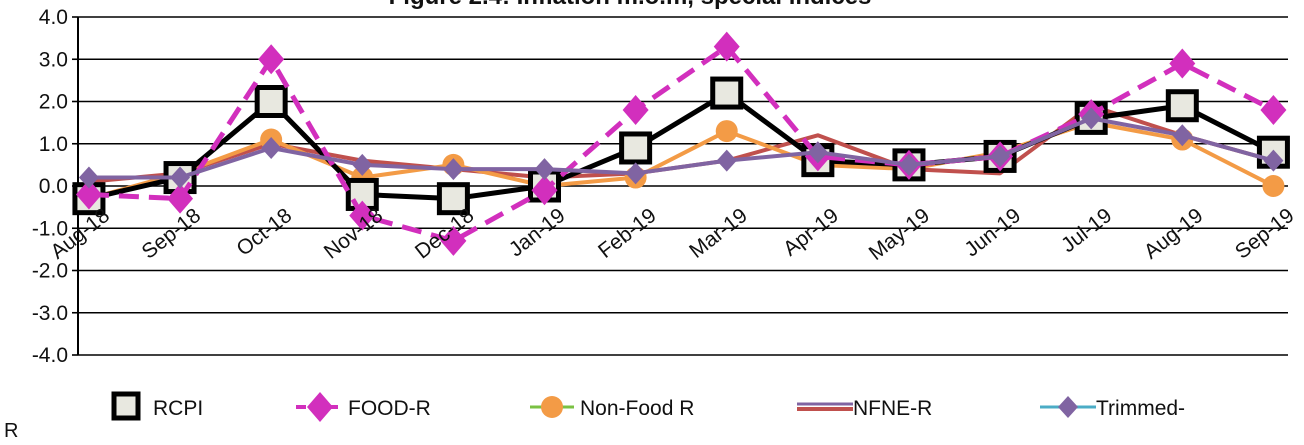 Image resolution: width=1304 pixels, height=445 pixels. I want to click on x-tick-label: Jun-19, so click(992, 233).